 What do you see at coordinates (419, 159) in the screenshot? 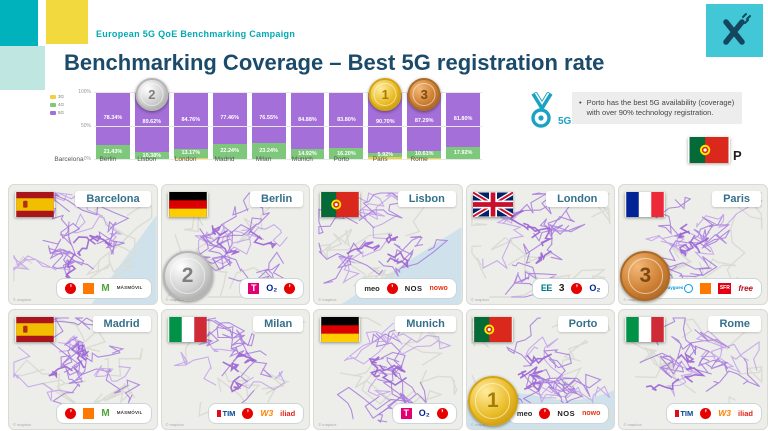
I see `x-axis-label: Rome` at bounding box center [419, 159].